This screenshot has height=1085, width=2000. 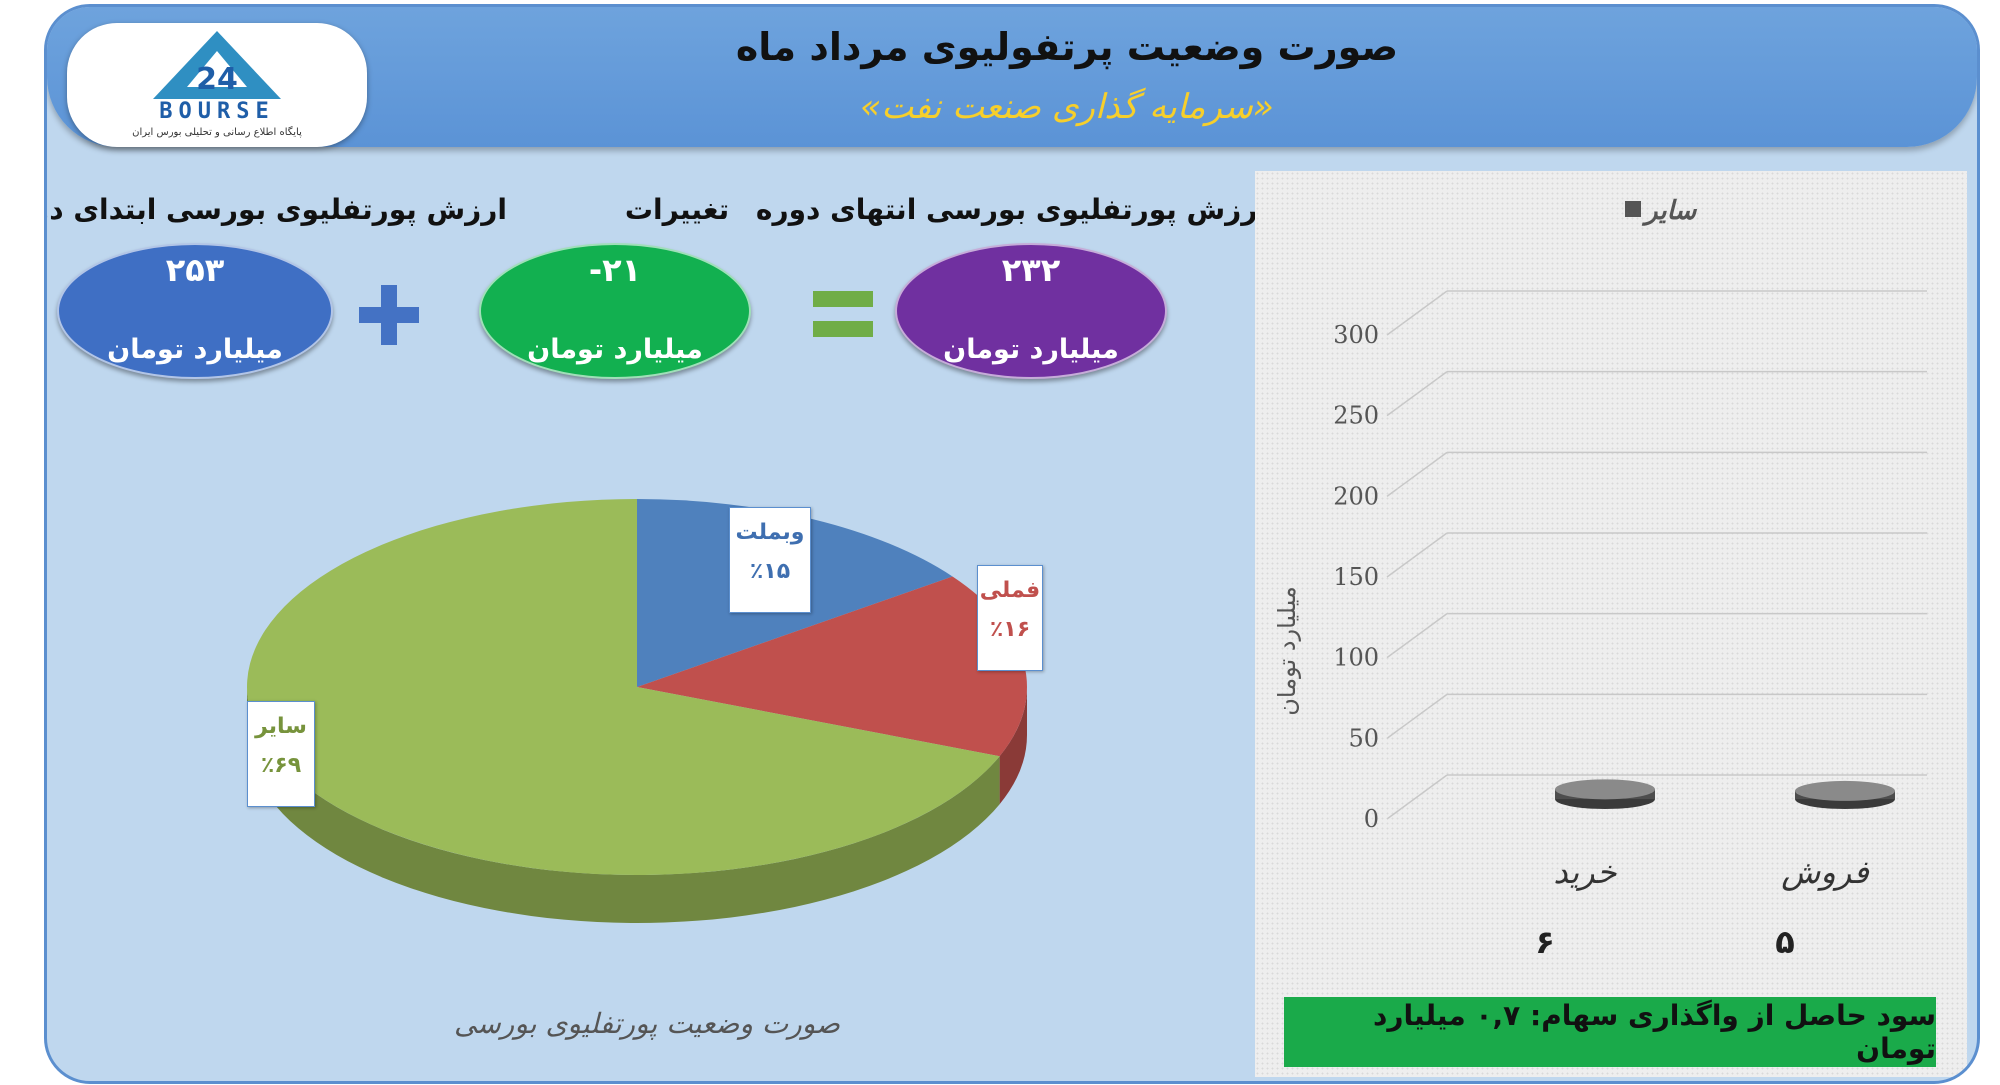 I want to click on bar-value-label: ۵, so click(x=1785, y=942).